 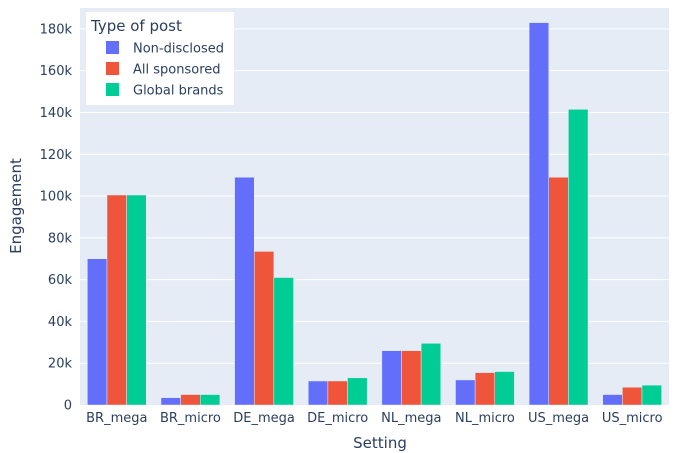 I want to click on bar-all-sponsored-nl-micro, so click(x=485, y=389).